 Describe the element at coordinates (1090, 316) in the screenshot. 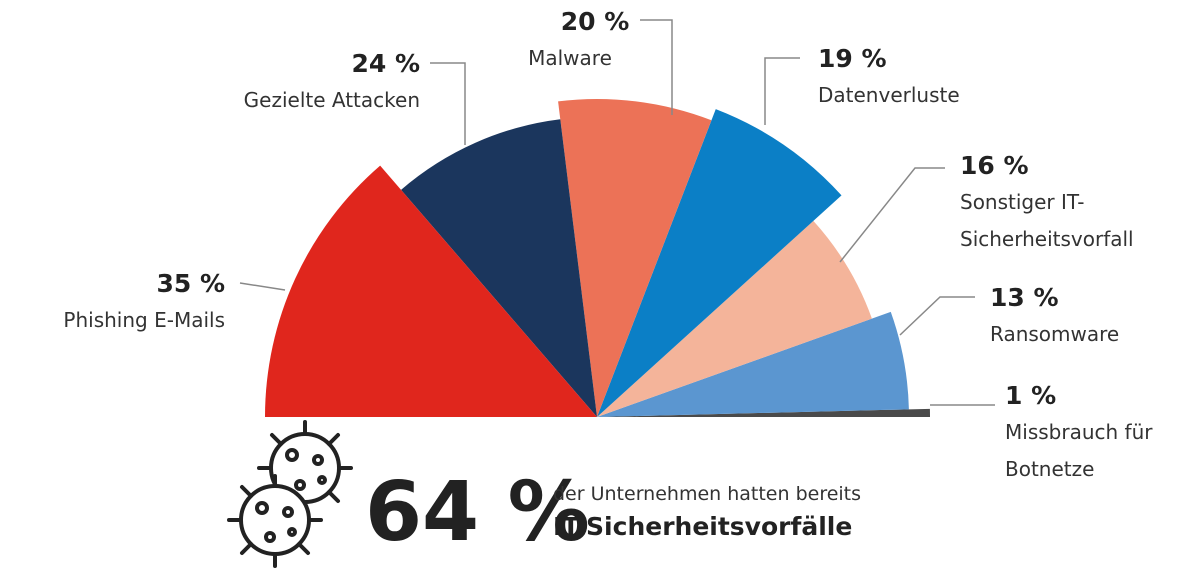

I see `sector-label: 13 % Ransomware` at that location.